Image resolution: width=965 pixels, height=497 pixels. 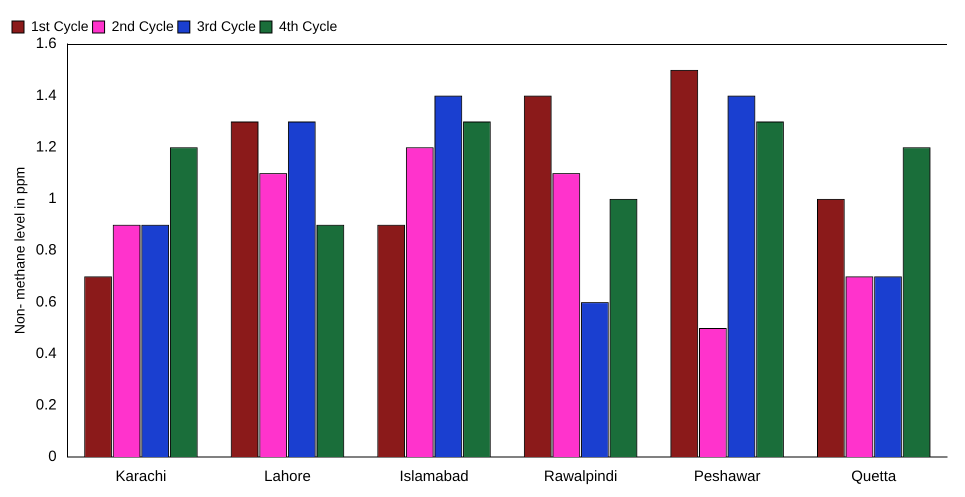 What do you see at coordinates (46, 250) in the screenshot?
I see `y-tick-label: 0.8` at bounding box center [46, 250].